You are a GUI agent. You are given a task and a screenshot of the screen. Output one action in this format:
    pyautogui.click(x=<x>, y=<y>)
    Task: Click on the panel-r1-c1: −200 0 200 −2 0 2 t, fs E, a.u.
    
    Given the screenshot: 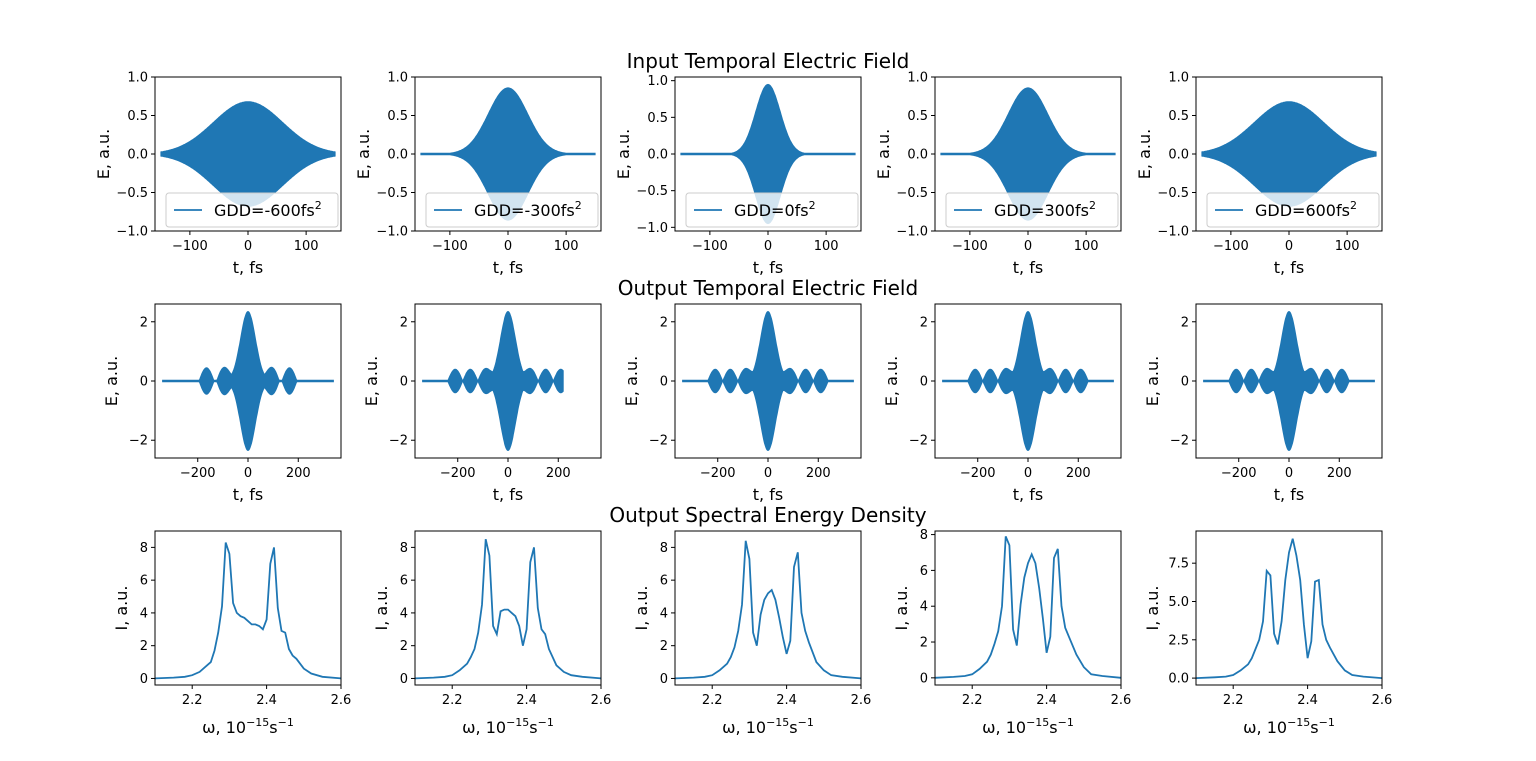 What is the action you would take?
    pyautogui.click(x=482, y=403)
    